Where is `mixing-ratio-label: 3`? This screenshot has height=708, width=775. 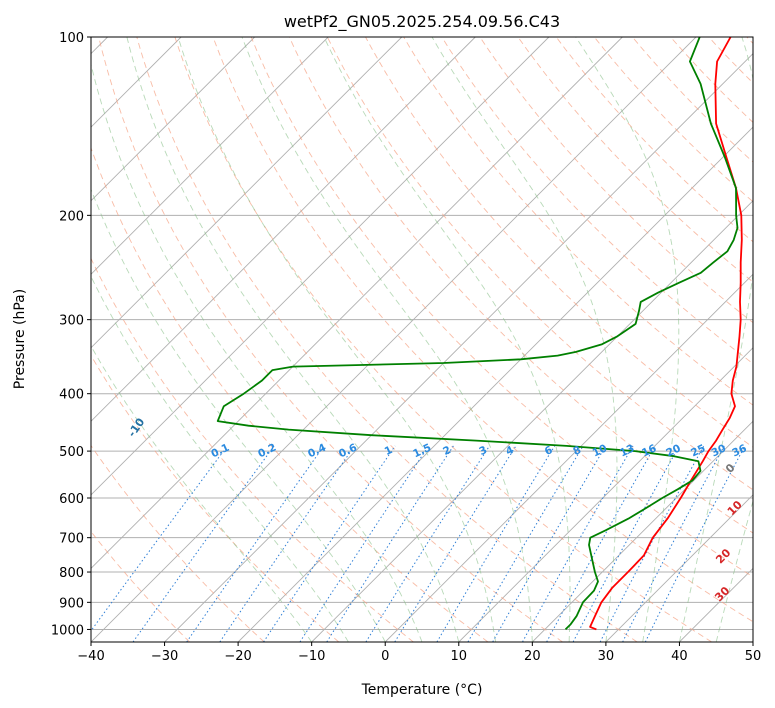
mixing-ratio-label: 3 is located at coordinates (483, 451).